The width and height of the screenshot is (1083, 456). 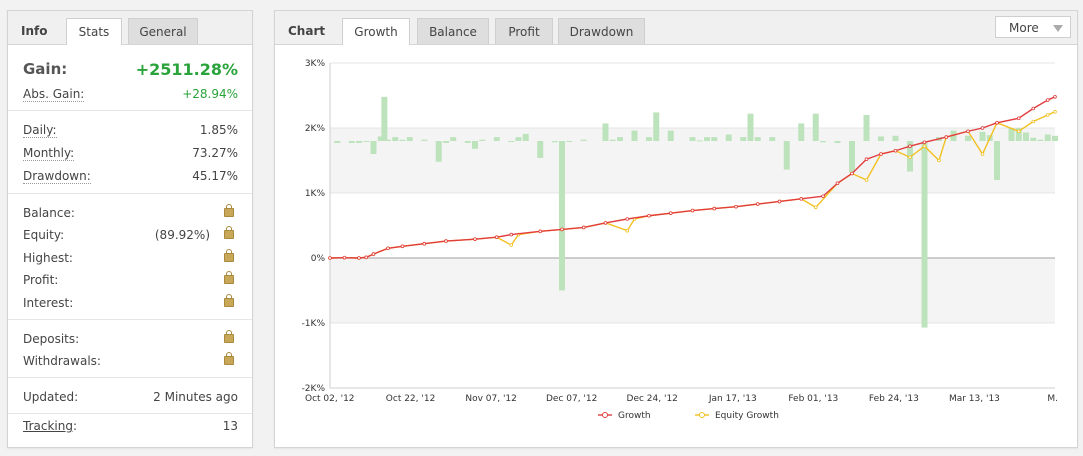 I want to click on y-tick-label: 1K%, so click(x=315, y=194).